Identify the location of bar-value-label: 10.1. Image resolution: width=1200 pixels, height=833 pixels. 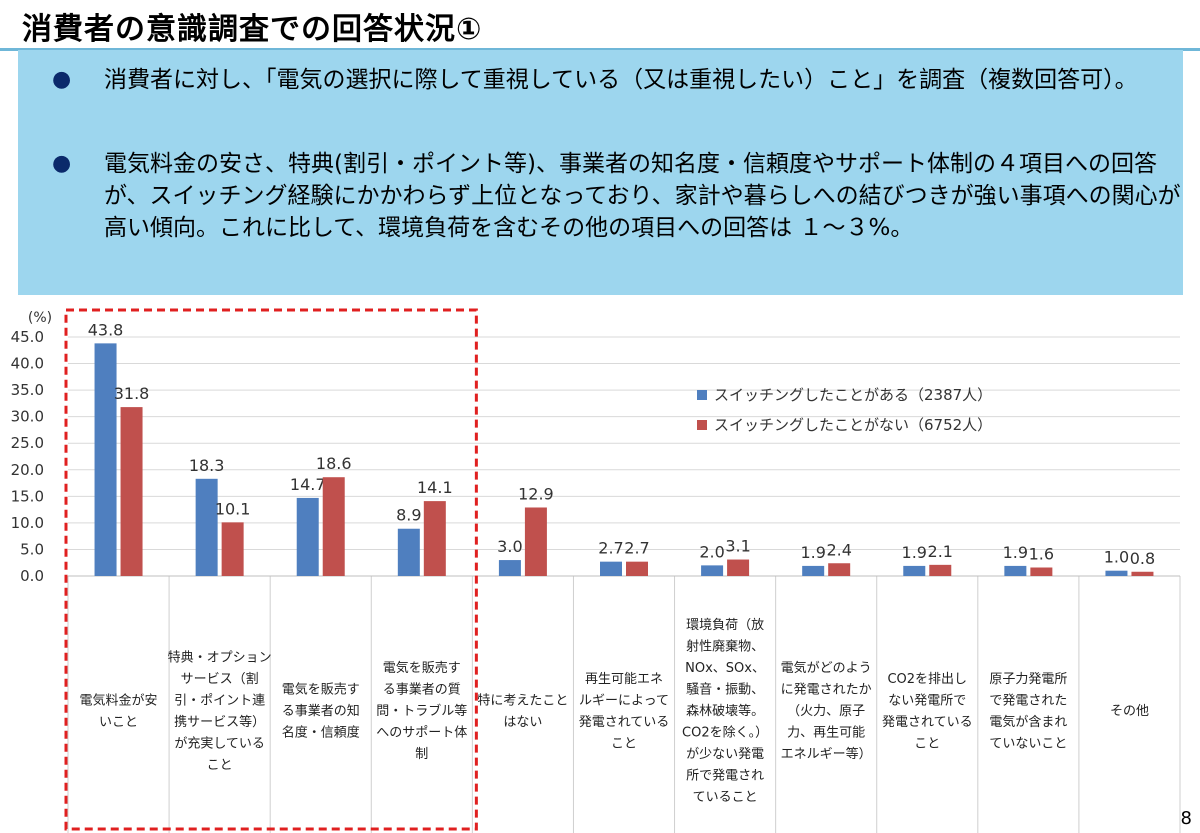
(233, 508).